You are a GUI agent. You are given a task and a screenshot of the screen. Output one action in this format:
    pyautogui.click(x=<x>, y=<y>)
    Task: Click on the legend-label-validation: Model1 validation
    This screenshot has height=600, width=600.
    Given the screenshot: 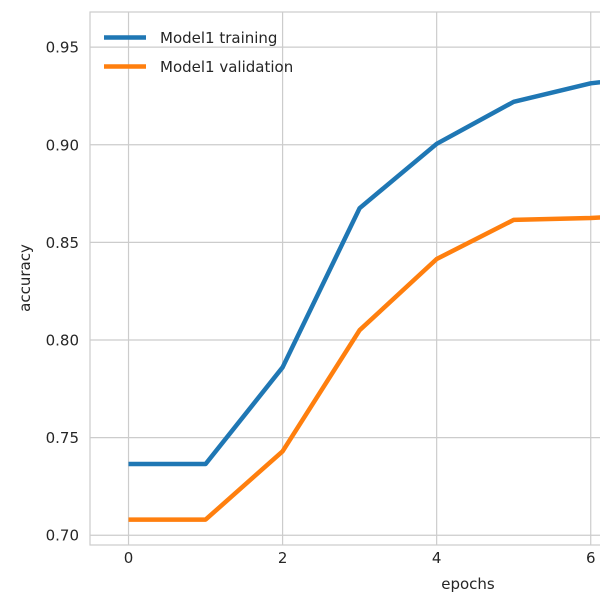 What is the action you would take?
    pyautogui.click(x=226, y=67)
    